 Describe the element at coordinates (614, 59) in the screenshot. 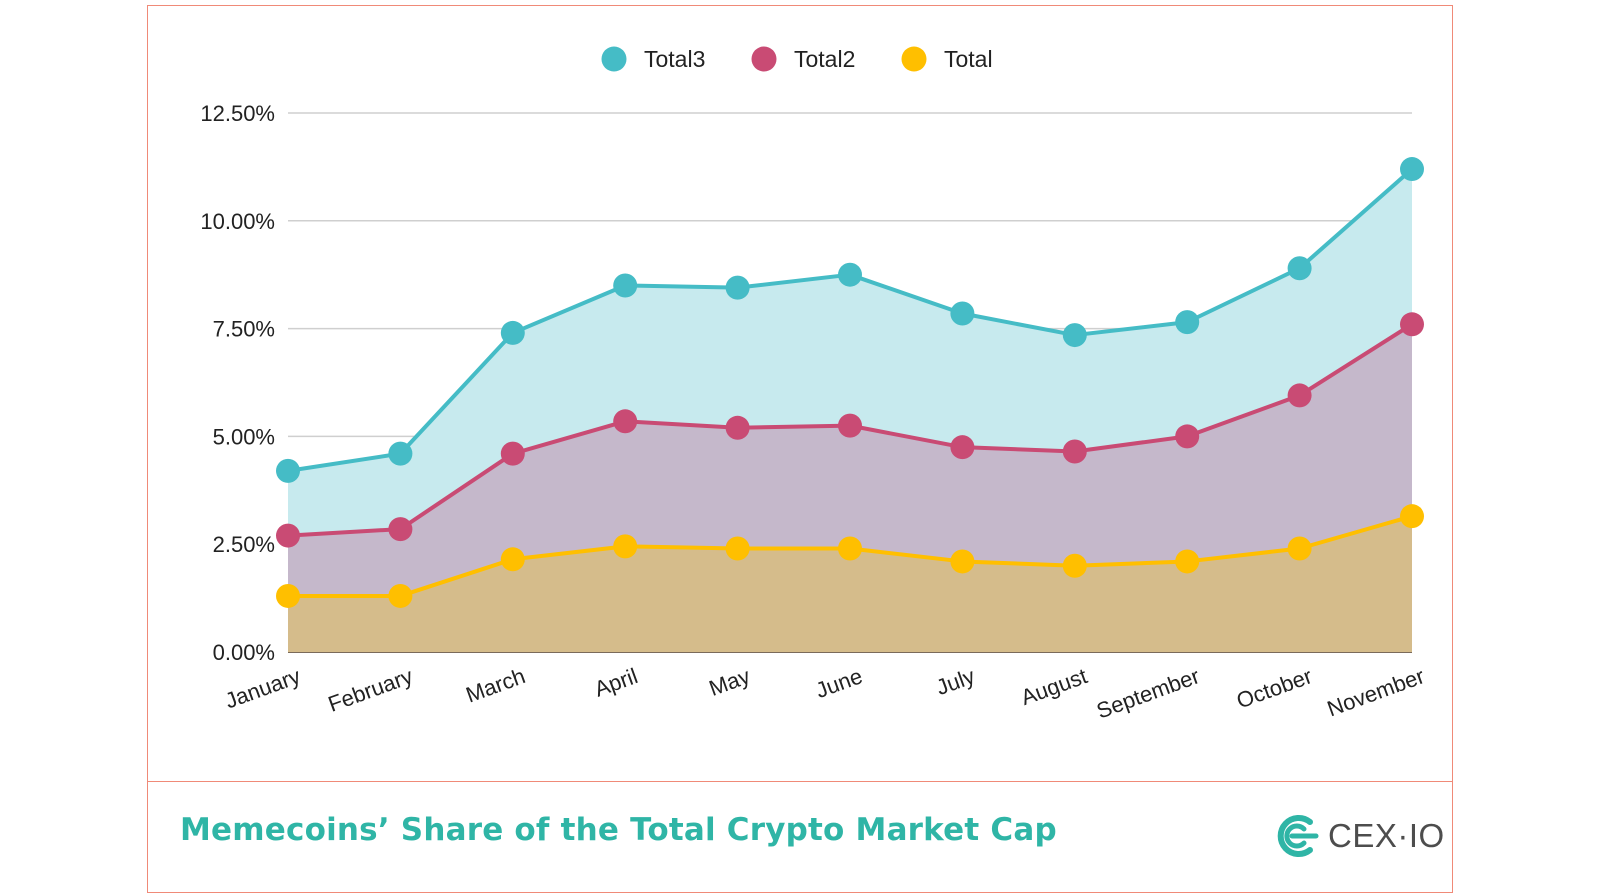

I see `legend-marker-total3` at that location.